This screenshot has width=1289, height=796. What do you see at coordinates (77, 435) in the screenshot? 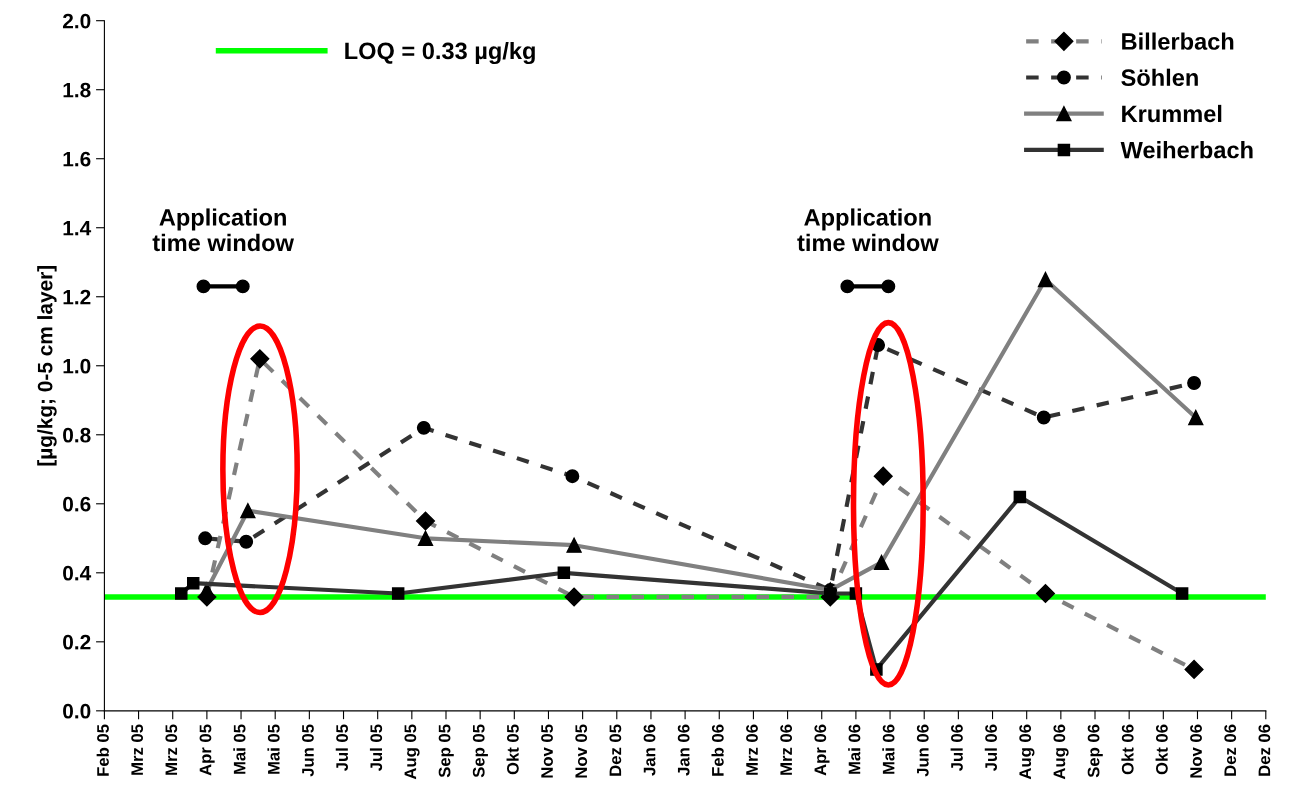
I see `y-tick-label: 0.8` at bounding box center [77, 435].